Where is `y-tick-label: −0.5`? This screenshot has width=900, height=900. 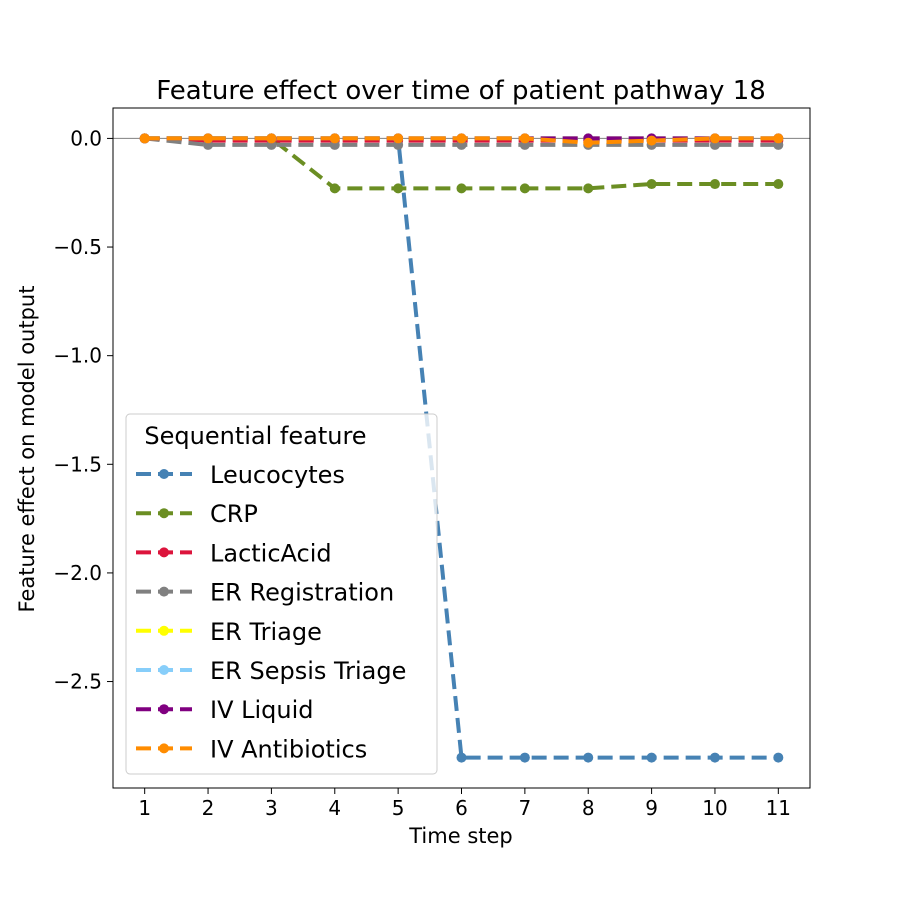 y-tick-label: −0.5 is located at coordinates (77, 247).